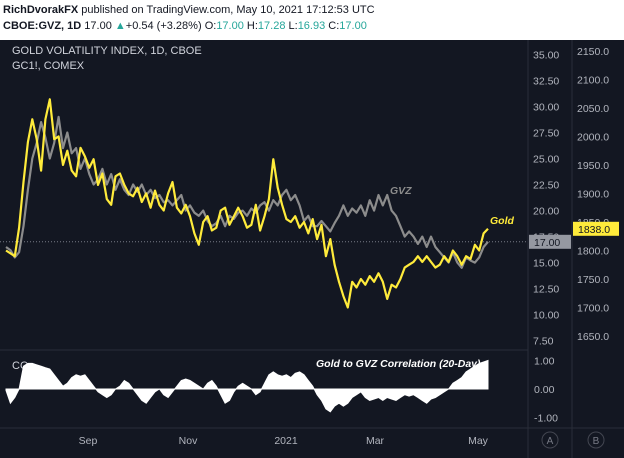 Image resolution: width=624 pixels, height=458 pixels. I want to click on high-label: H:, so click(252, 26).